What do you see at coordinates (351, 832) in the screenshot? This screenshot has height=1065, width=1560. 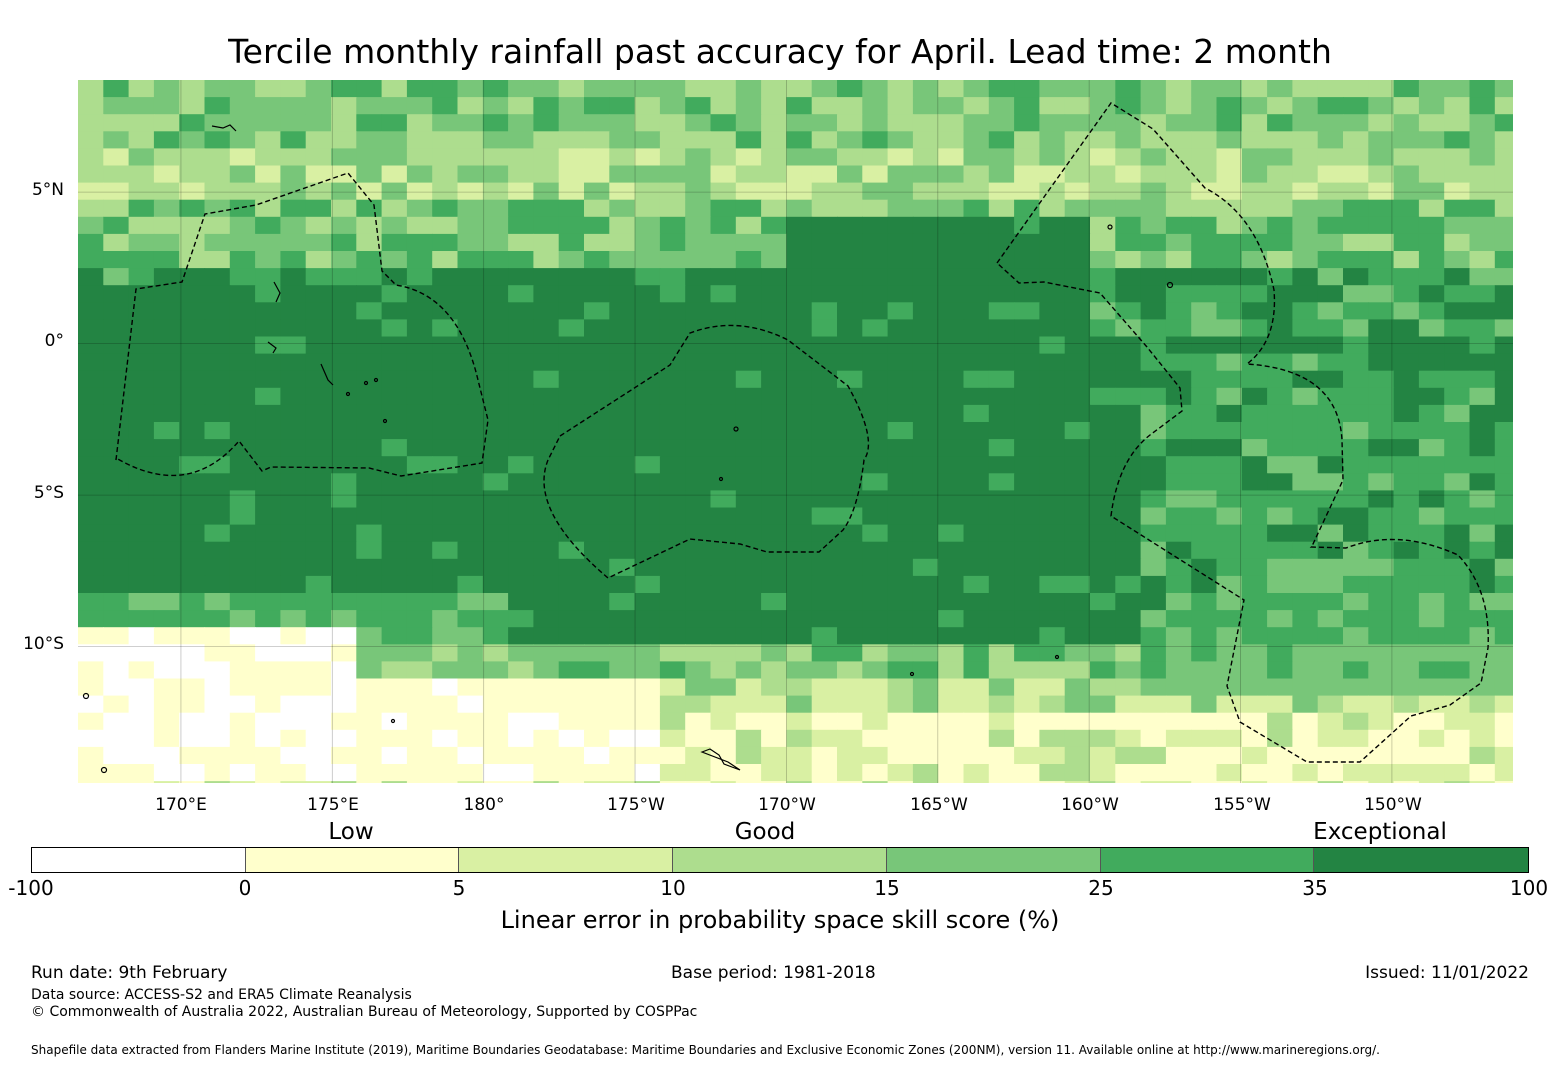 I see `colorbar-category-low: Low` at bounding box center [351, 832].